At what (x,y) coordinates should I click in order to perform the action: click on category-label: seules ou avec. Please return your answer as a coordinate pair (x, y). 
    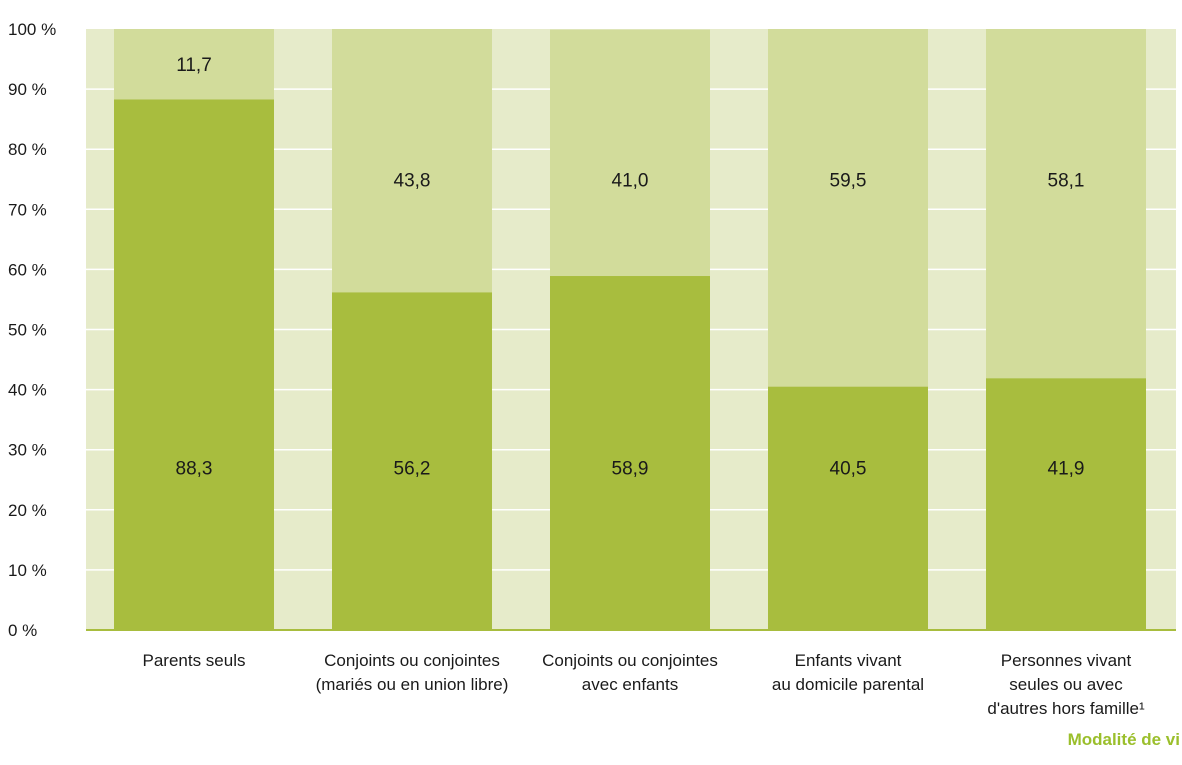
    Looking at the image, I should click on (1066, 684).